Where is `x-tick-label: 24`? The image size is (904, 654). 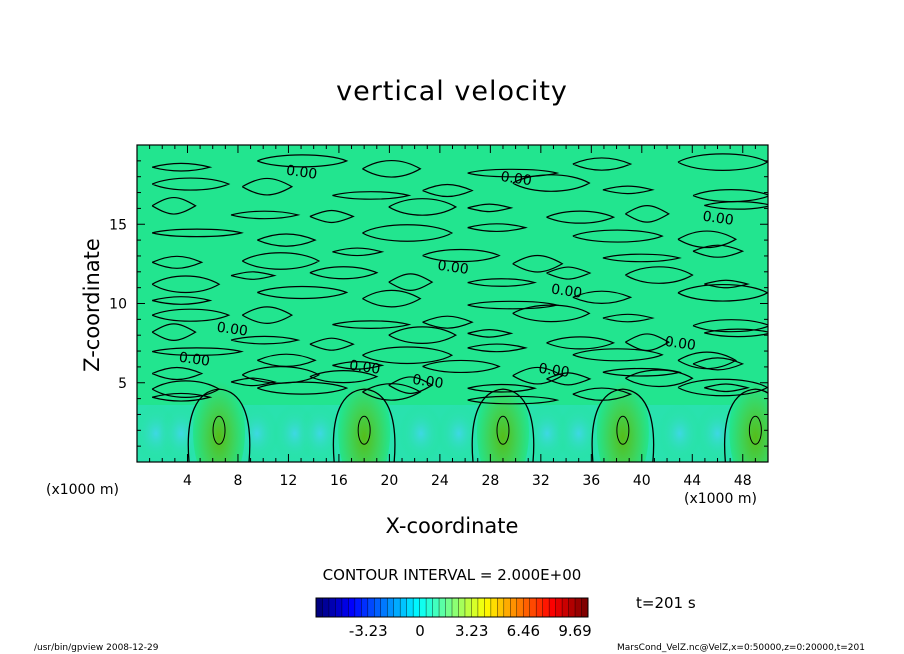 x-tick-label: 24 is located at coordinates (440, 481).